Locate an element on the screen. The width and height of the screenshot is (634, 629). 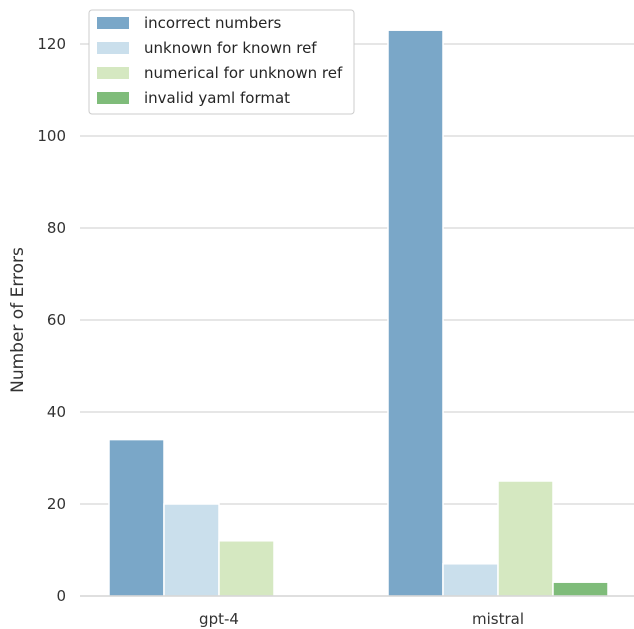
legend-label: incorrect numbers is located at coordinates (213, 23).